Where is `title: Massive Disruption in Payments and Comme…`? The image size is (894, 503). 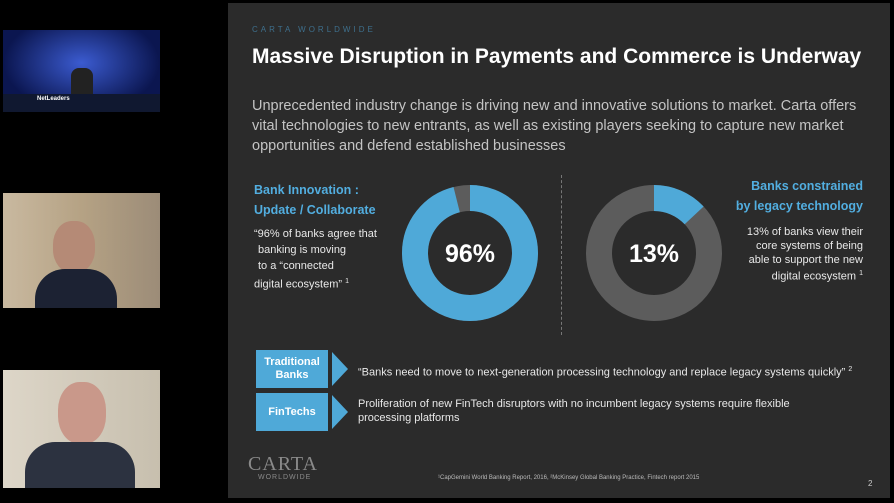
title: Massive Disruption in Payments and Comme… is located at coordinates (557, 56).